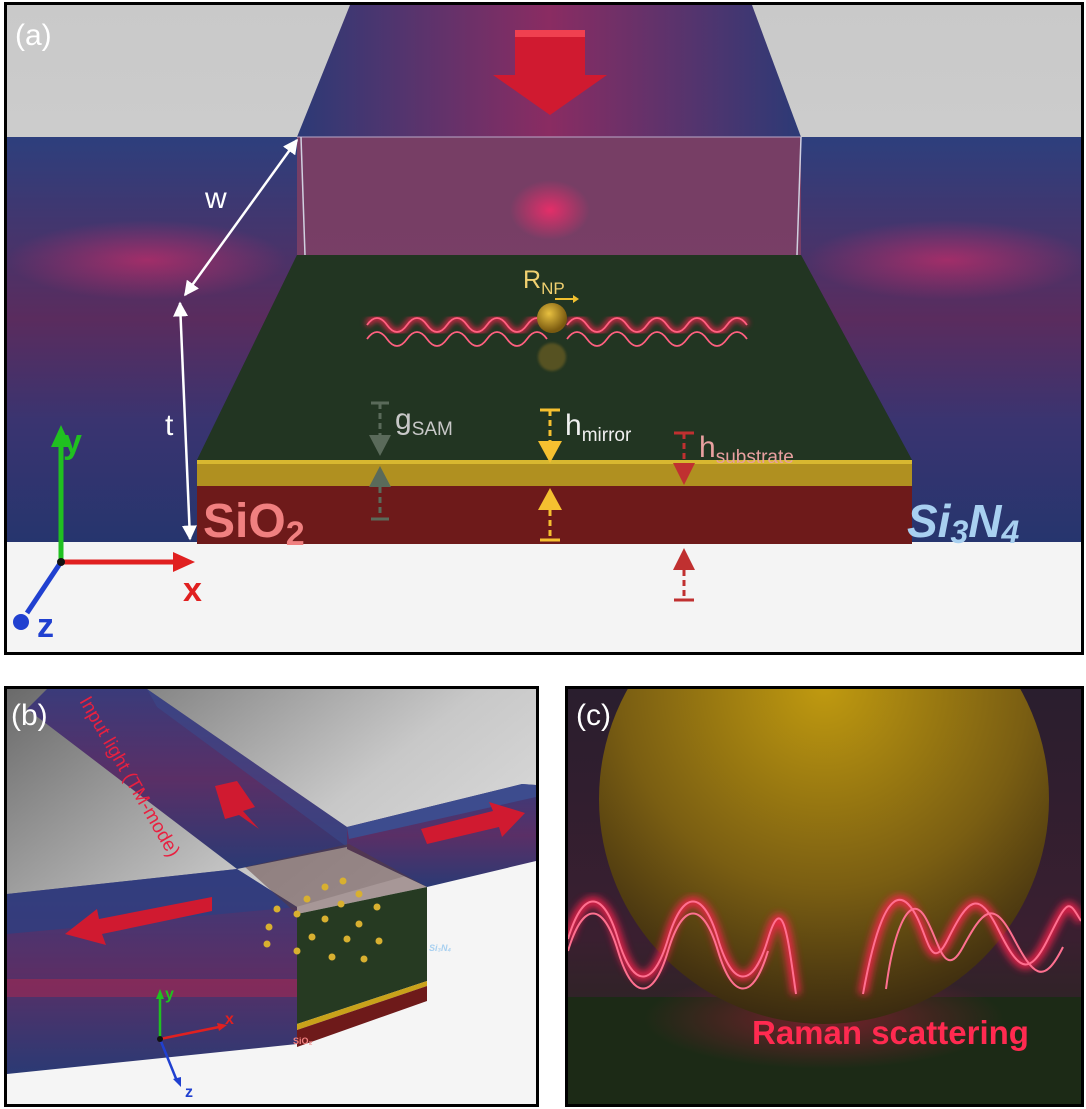 Image resolution: width=1086 pixels, height=1109 pixels. I want to click on input-arrow, so click(237, 805).